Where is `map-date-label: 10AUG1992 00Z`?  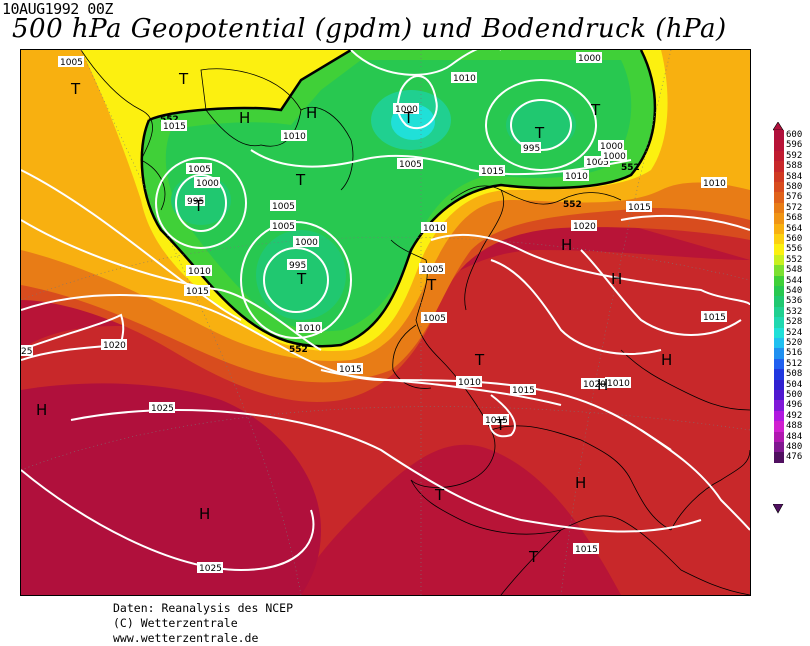 map-date-label: 10AUG1992 00Z is located at coordinates (57, 9).